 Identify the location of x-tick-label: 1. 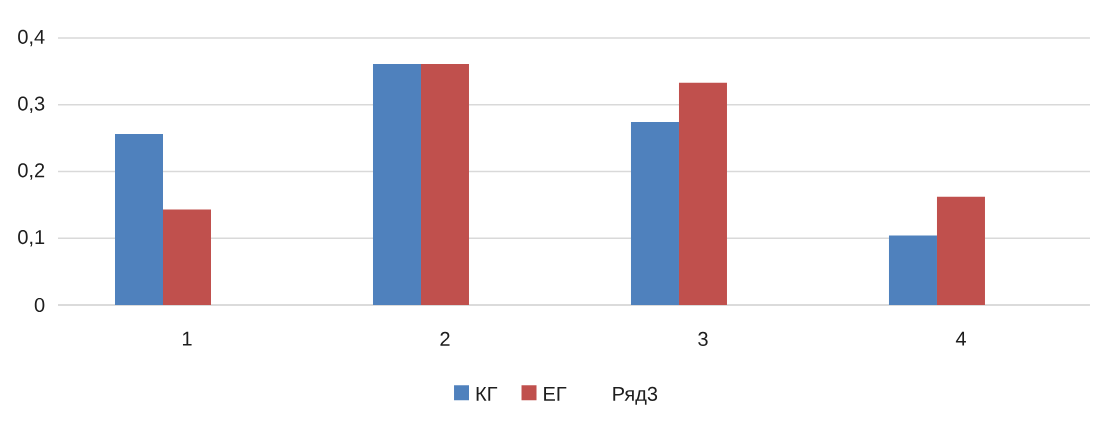
(187, 338).